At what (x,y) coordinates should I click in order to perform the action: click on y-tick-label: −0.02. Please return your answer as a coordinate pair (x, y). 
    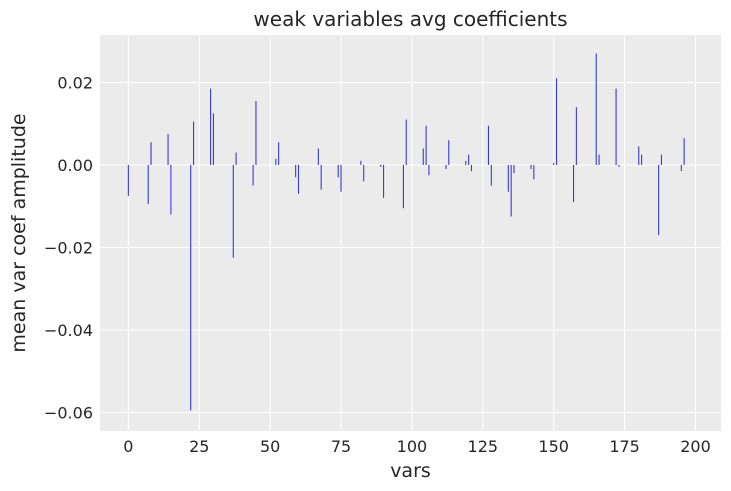
    Looking at the image, I should click on (68, 247).